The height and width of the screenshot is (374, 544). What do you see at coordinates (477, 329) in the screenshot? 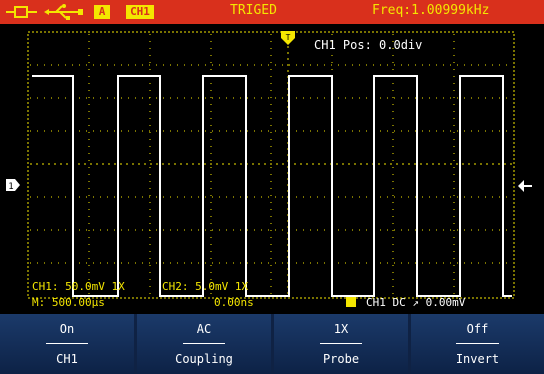
I see `invert-value: Off` at bounding box center [477, 329].